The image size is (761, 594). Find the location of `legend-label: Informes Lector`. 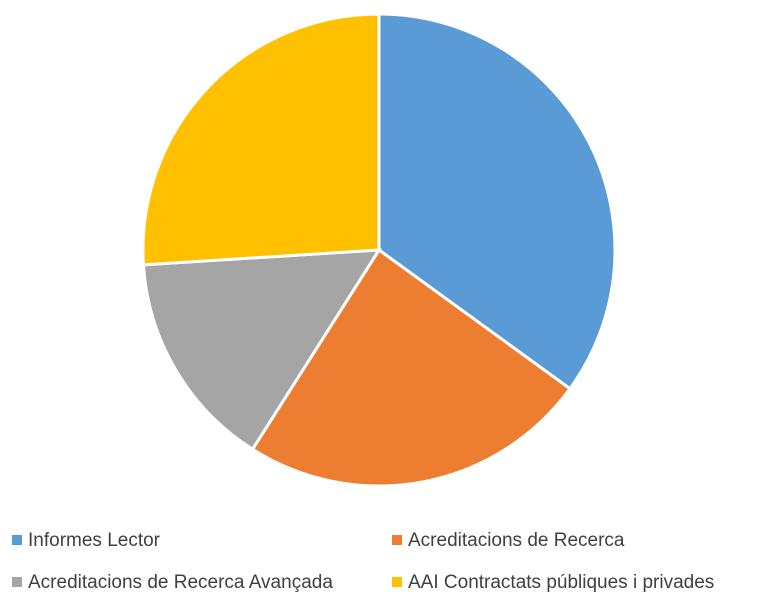

legend-label: Informes Lector is located at coordinates (94, 540).